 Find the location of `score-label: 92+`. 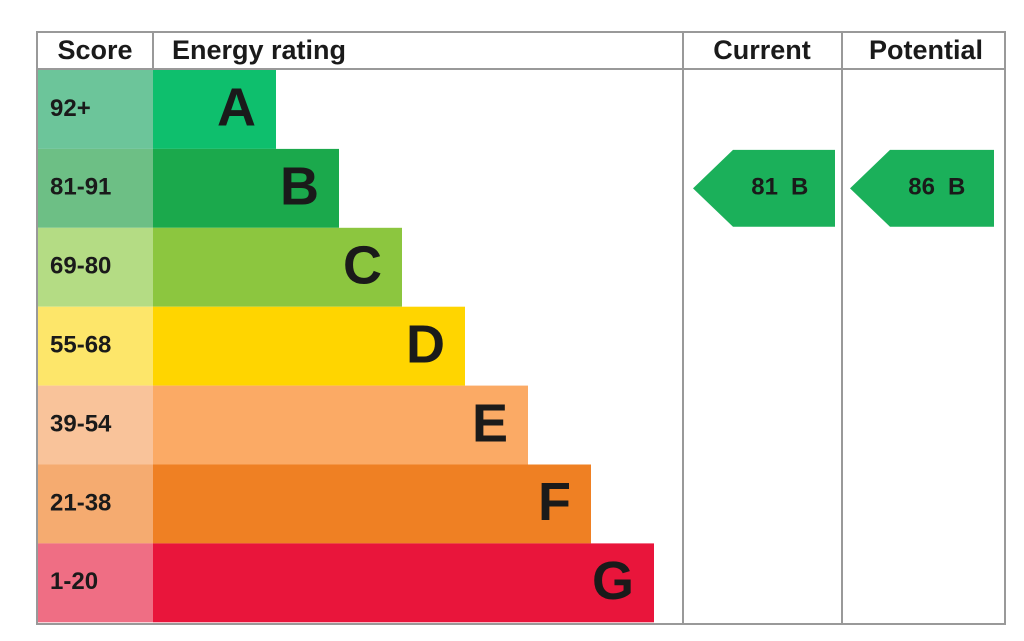

score-label: 92+ is located at coordinates (70, 108).